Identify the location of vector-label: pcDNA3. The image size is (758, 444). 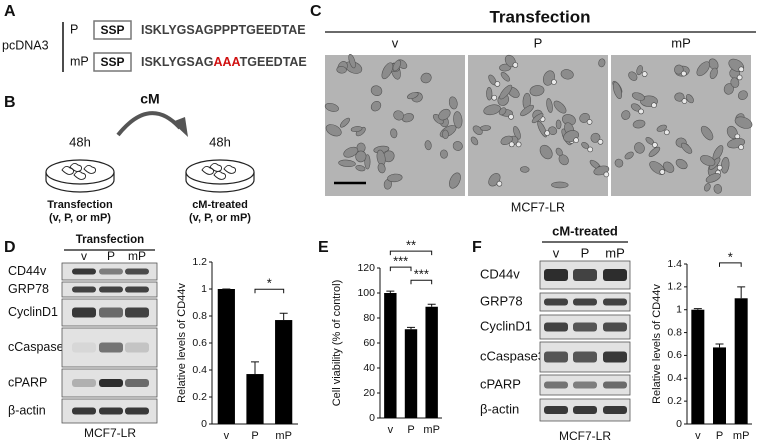
(25, 45).